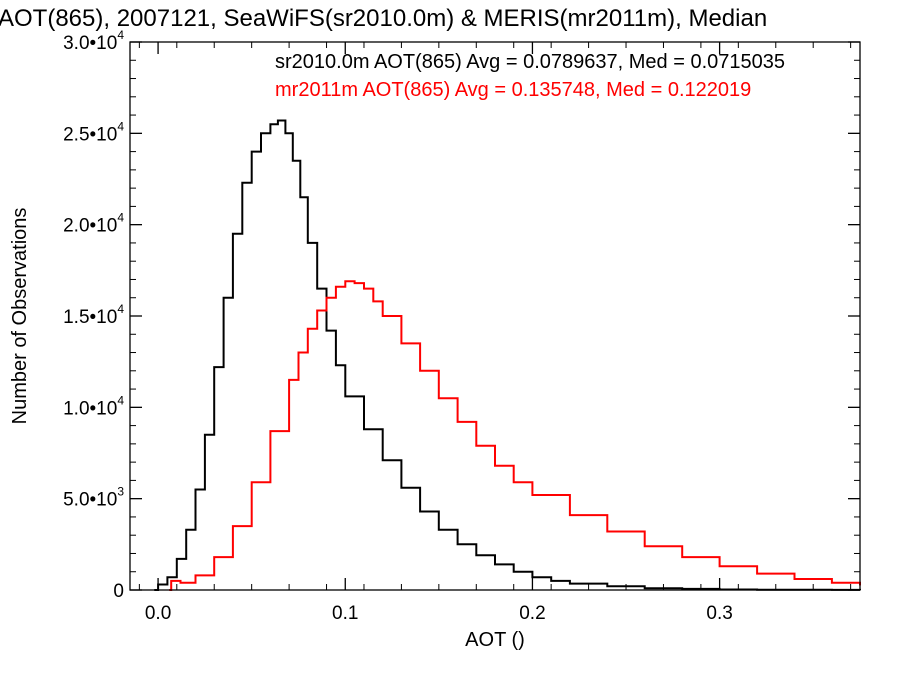  Describe the element at coordinates (158, 613) in the screenshot. I see `x-tick-label: 0.0` at that location.